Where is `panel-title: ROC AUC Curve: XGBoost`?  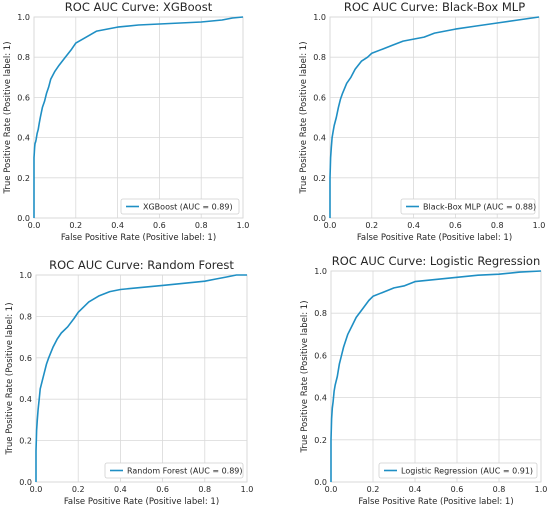 panel-title: ROC AUC Curve: XGBoost is located at coordinates (139, 7).